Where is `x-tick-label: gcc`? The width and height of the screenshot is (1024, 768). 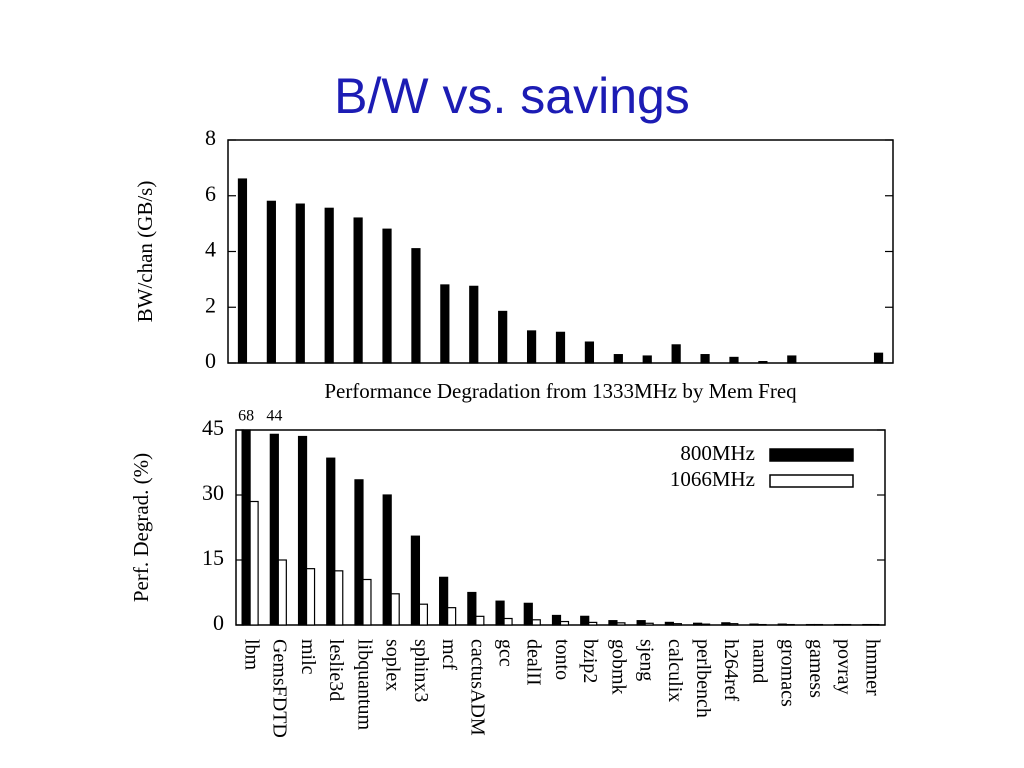
x-tick-label: gcc is located at coordinates (505, 653).